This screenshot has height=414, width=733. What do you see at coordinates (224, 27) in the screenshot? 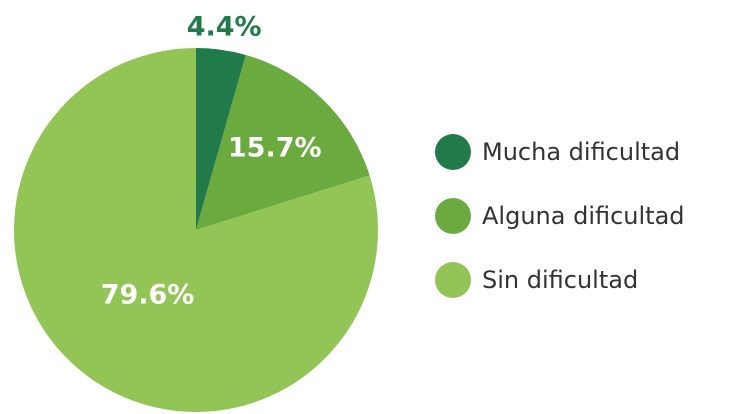
I see `value-label: 4.4%` at bounding box center [224, 27].